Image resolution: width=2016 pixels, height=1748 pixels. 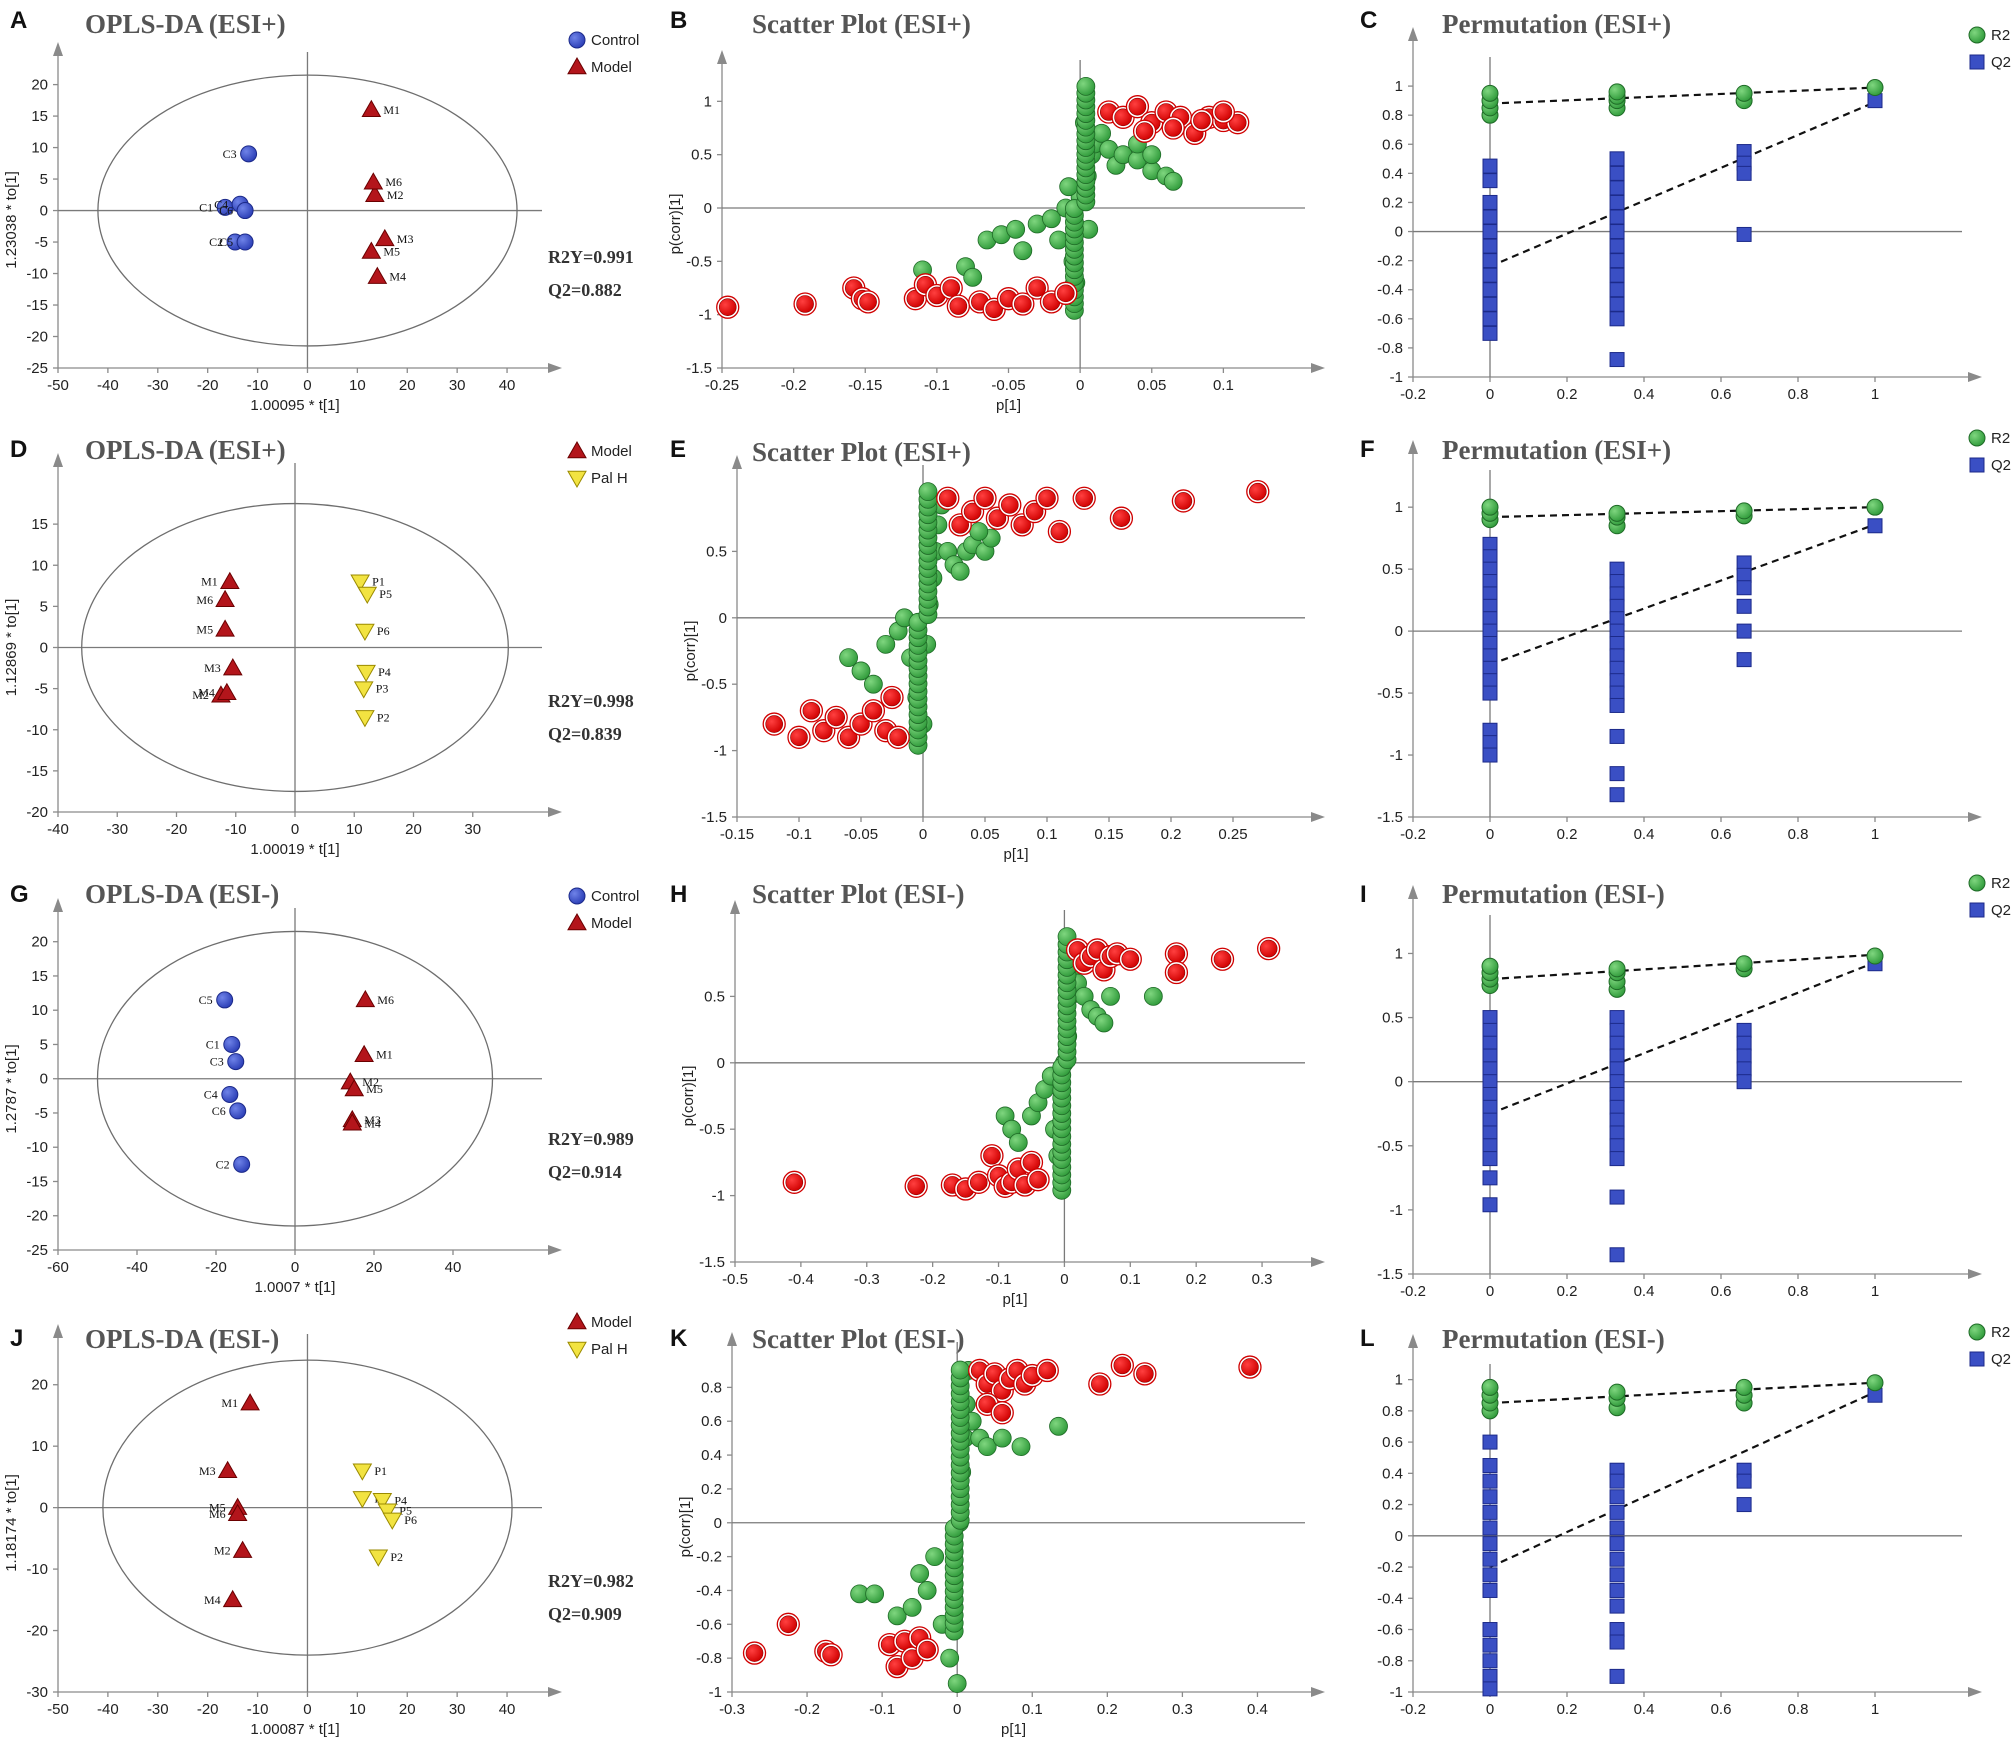 What do you see at coordinates (1390, 1661) in the screenshot?
I see `y-tick-label: -0.8` at bounding box center [1390, 1661].